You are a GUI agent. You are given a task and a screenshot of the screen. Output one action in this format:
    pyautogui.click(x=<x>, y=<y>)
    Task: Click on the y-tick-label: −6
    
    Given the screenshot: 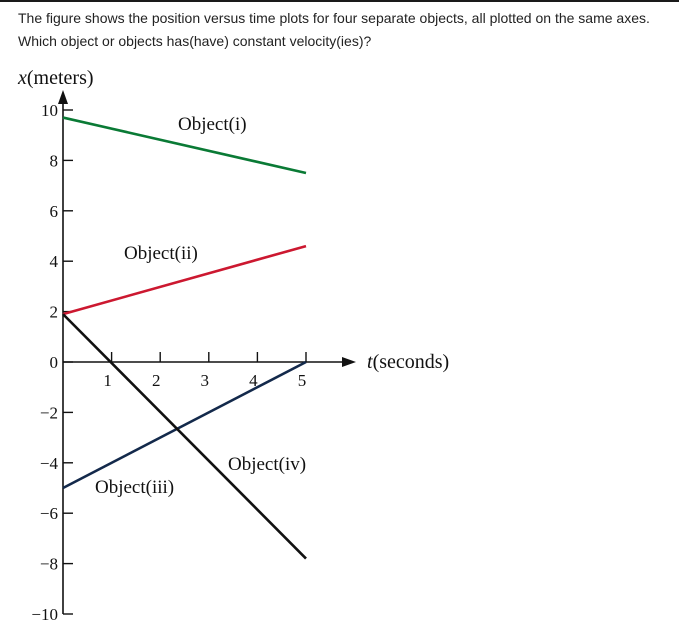 What is the action you would take?
    pyautogui.click(x=49, y=513)
    